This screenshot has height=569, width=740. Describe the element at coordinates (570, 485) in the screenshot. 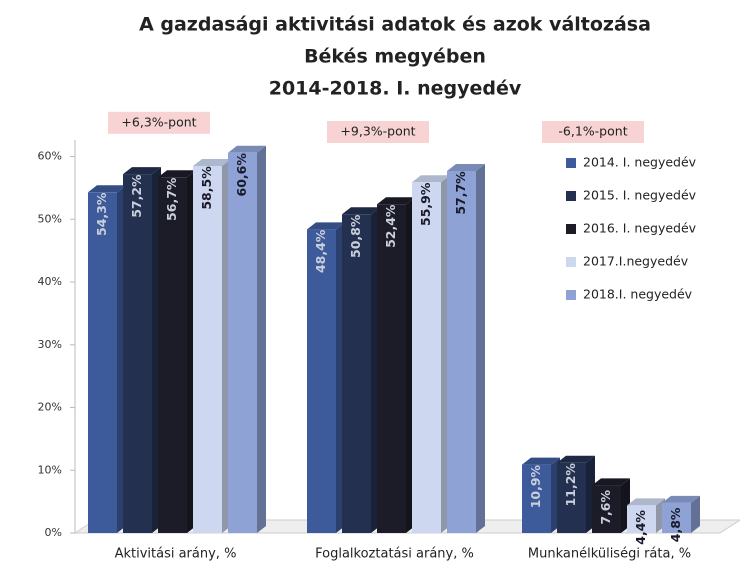

I see `value-label: 11,2%` at that location.